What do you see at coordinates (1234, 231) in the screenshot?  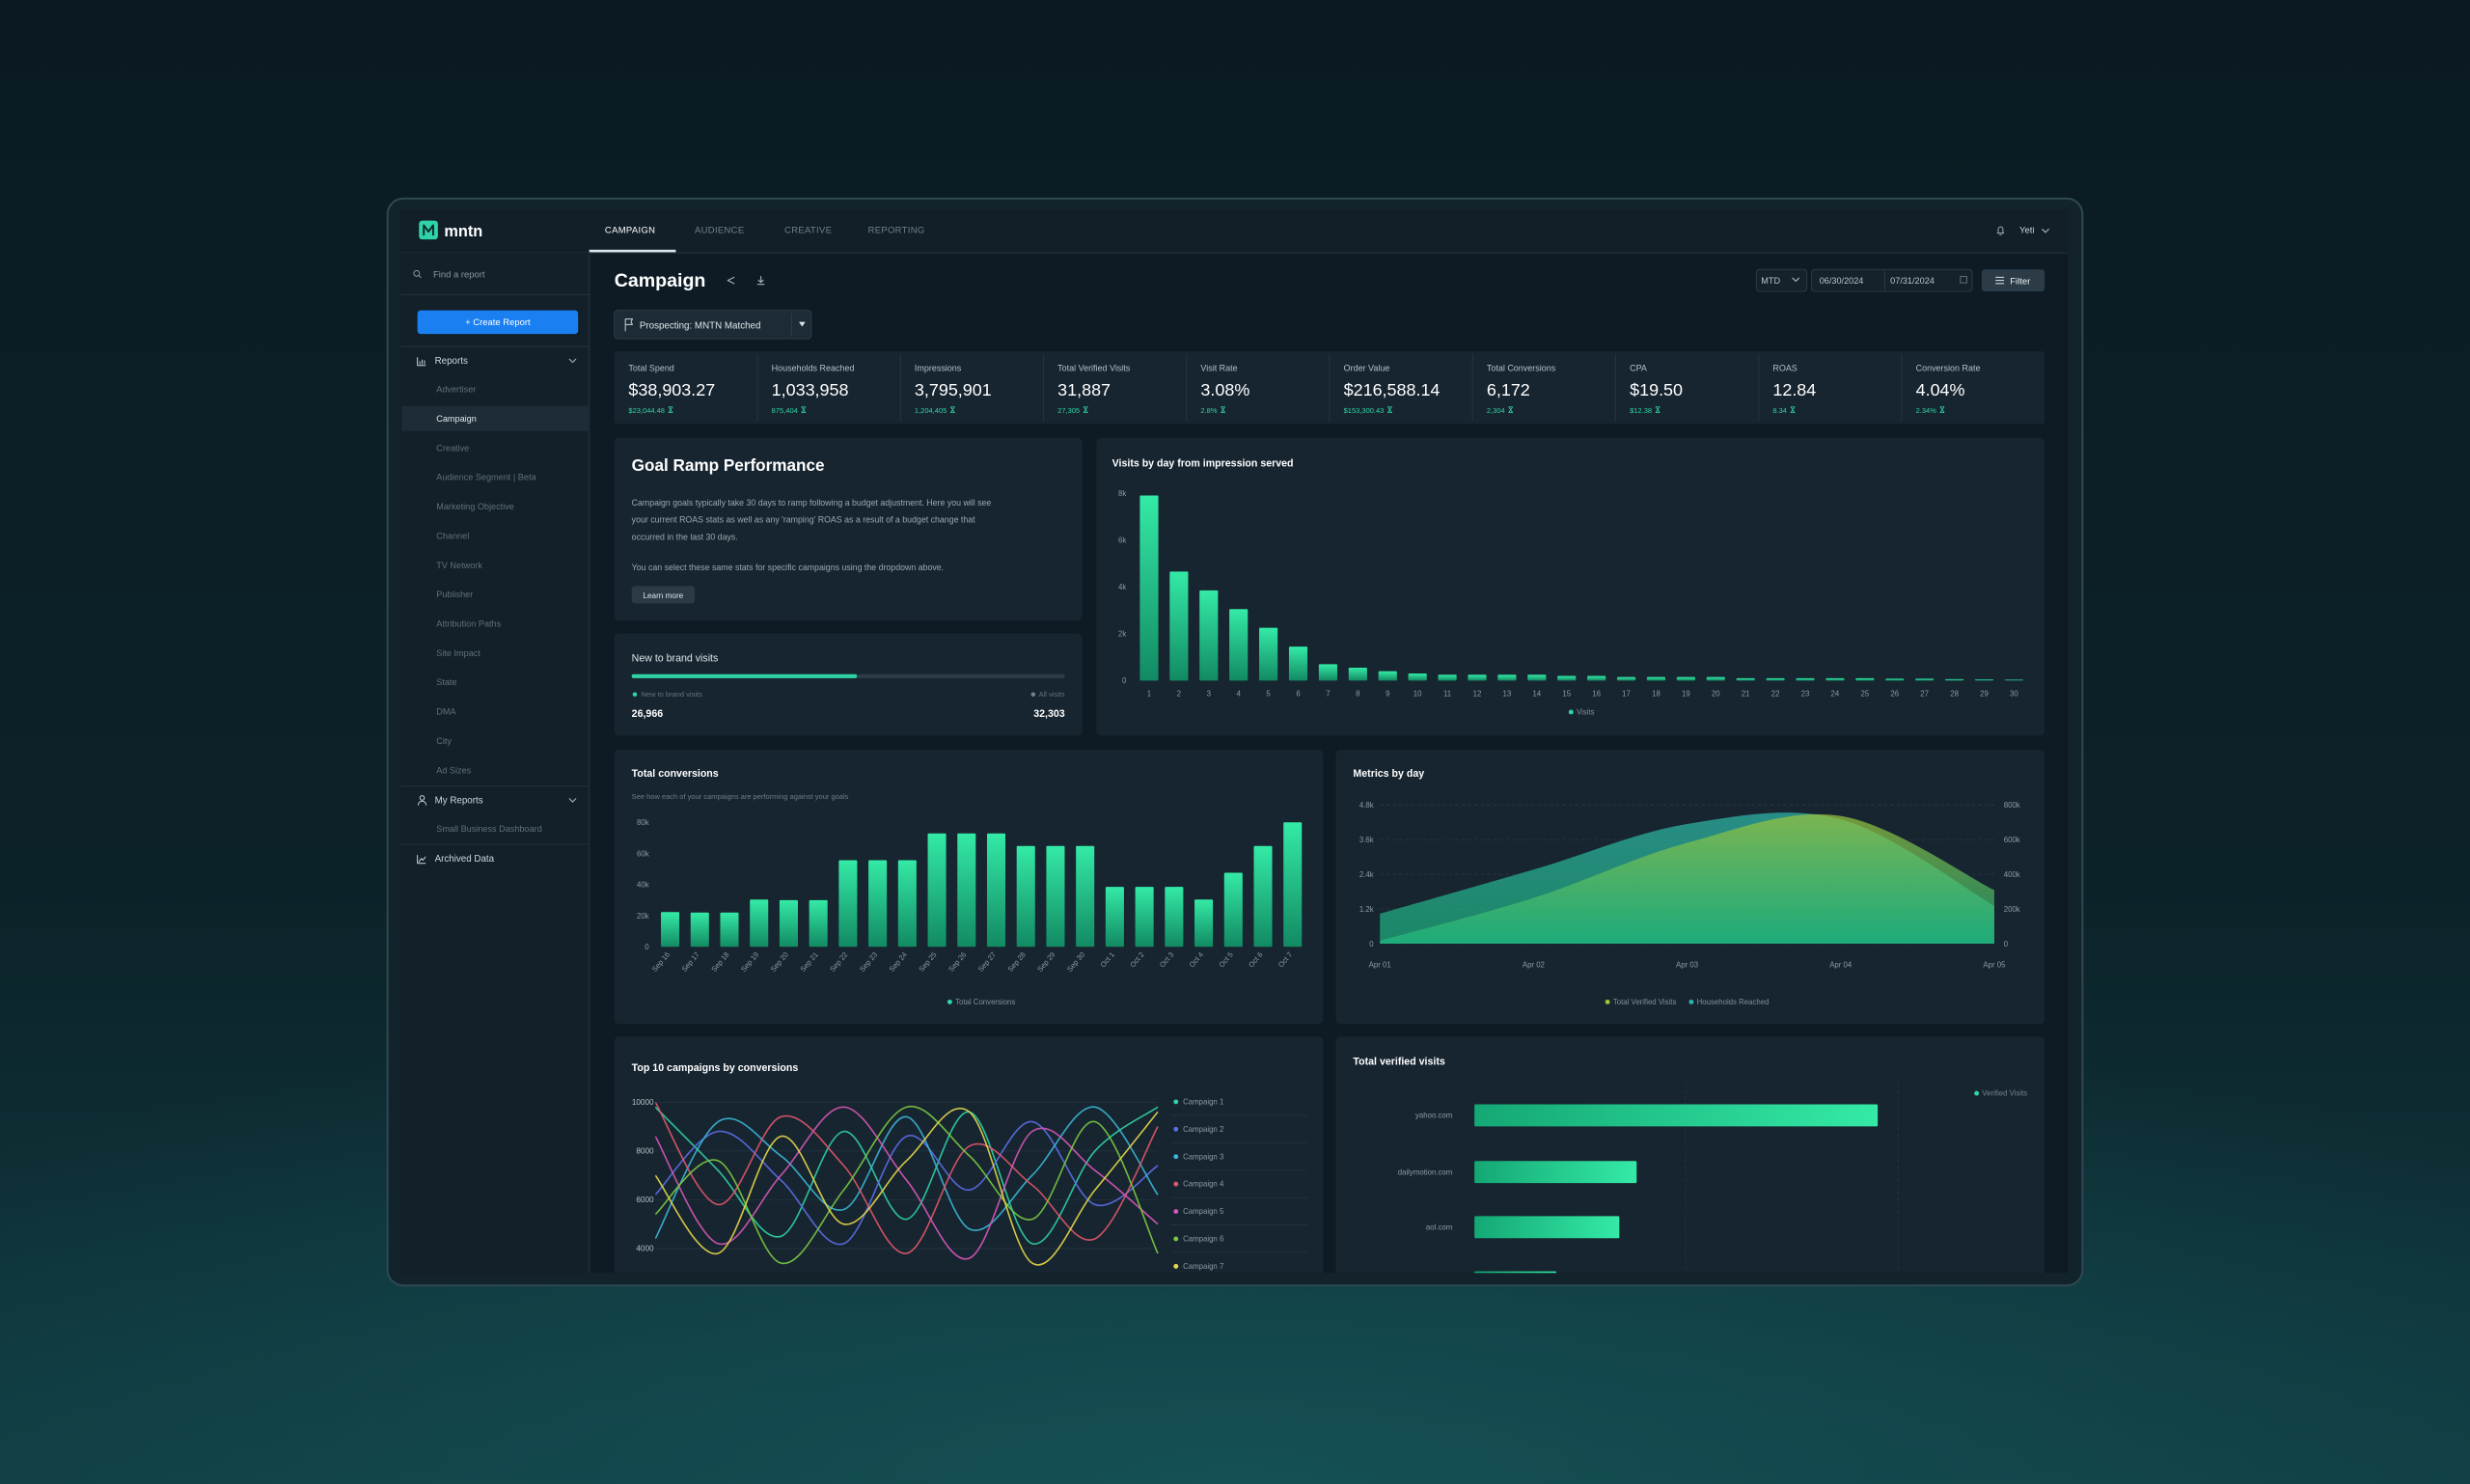 I see `nav-background` at bounding box center [1234, 231].